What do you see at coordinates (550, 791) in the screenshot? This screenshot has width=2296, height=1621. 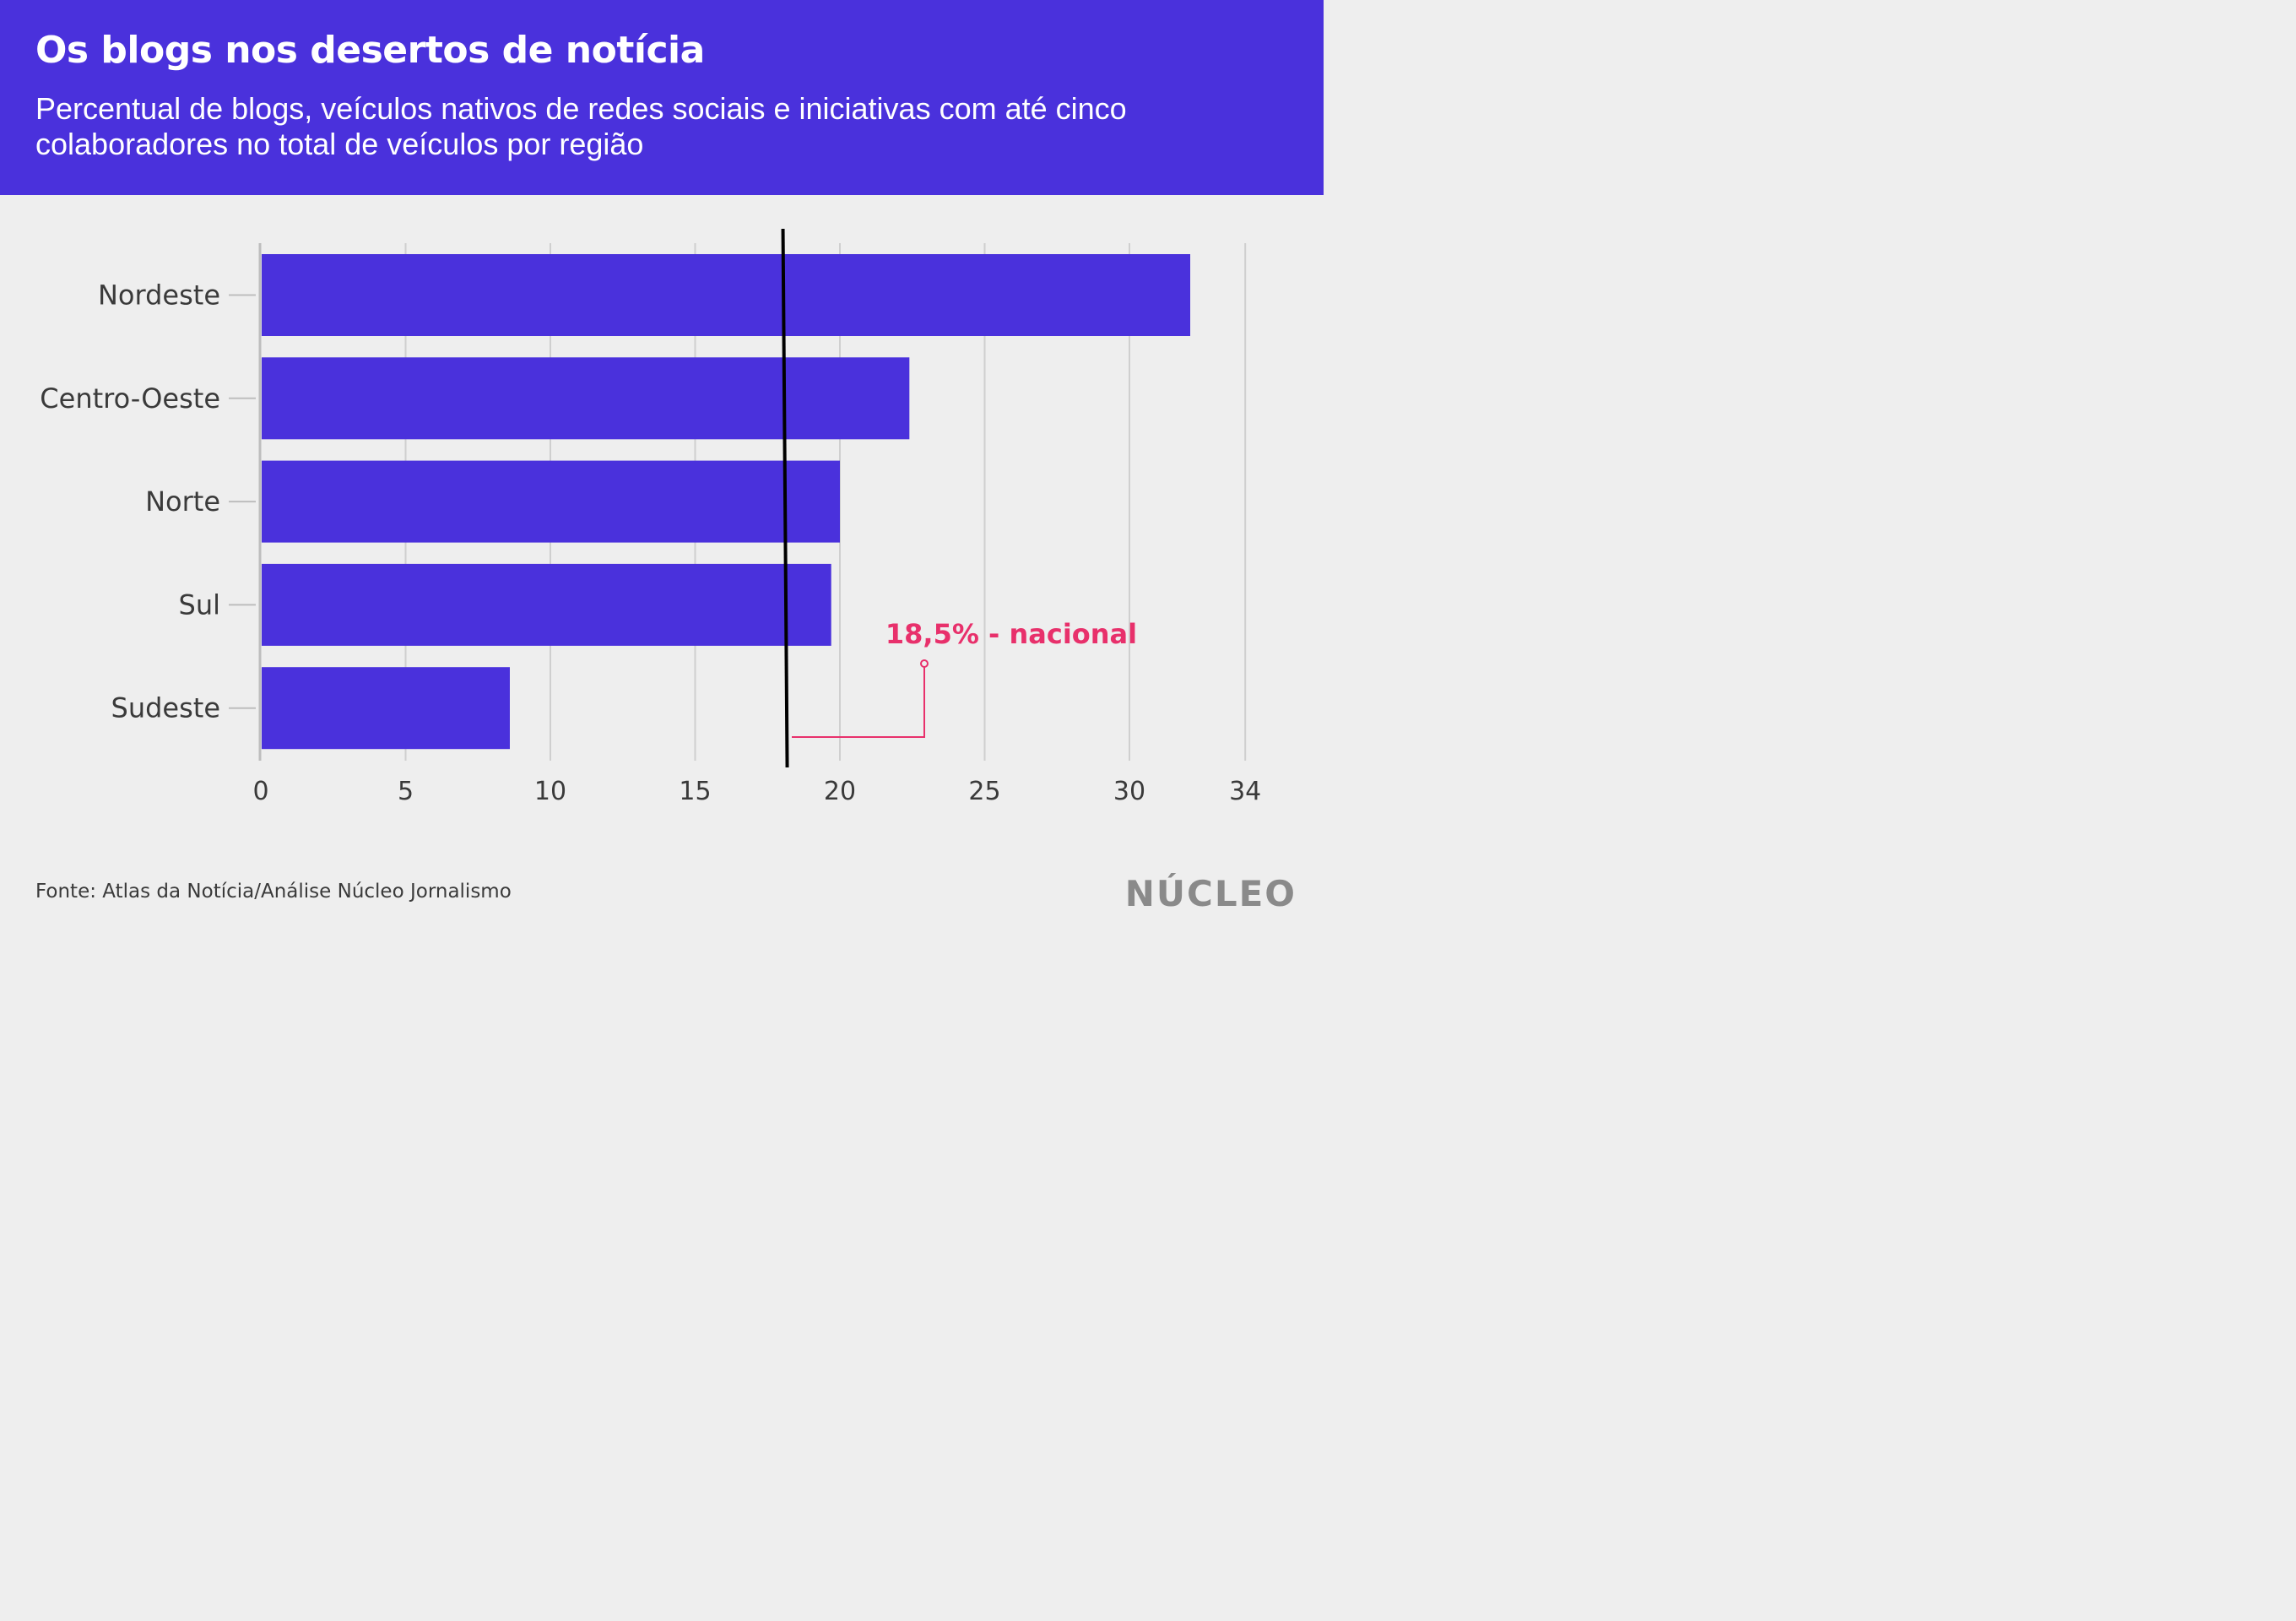 I see `x-tick-label-10: 10` at bounding box center [550, 791].